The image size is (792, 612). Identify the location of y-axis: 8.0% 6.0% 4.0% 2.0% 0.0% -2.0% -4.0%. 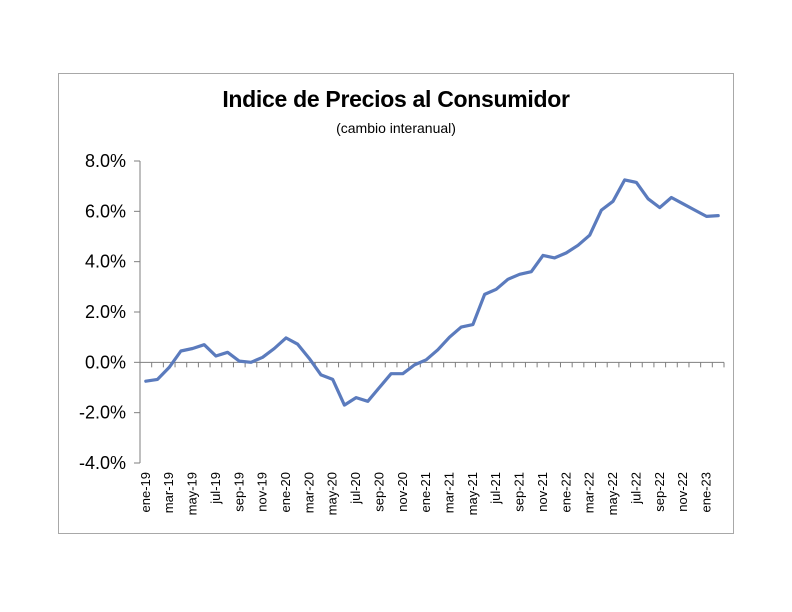
(110, 312).